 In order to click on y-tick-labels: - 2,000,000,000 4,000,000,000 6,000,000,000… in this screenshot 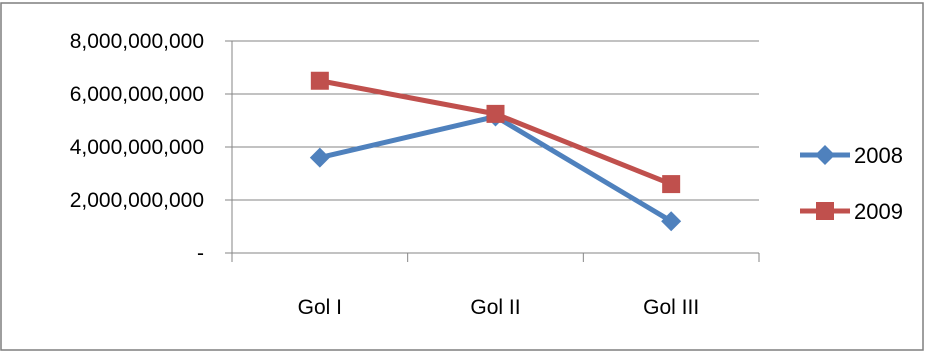, I will do `click(137, 147)`.